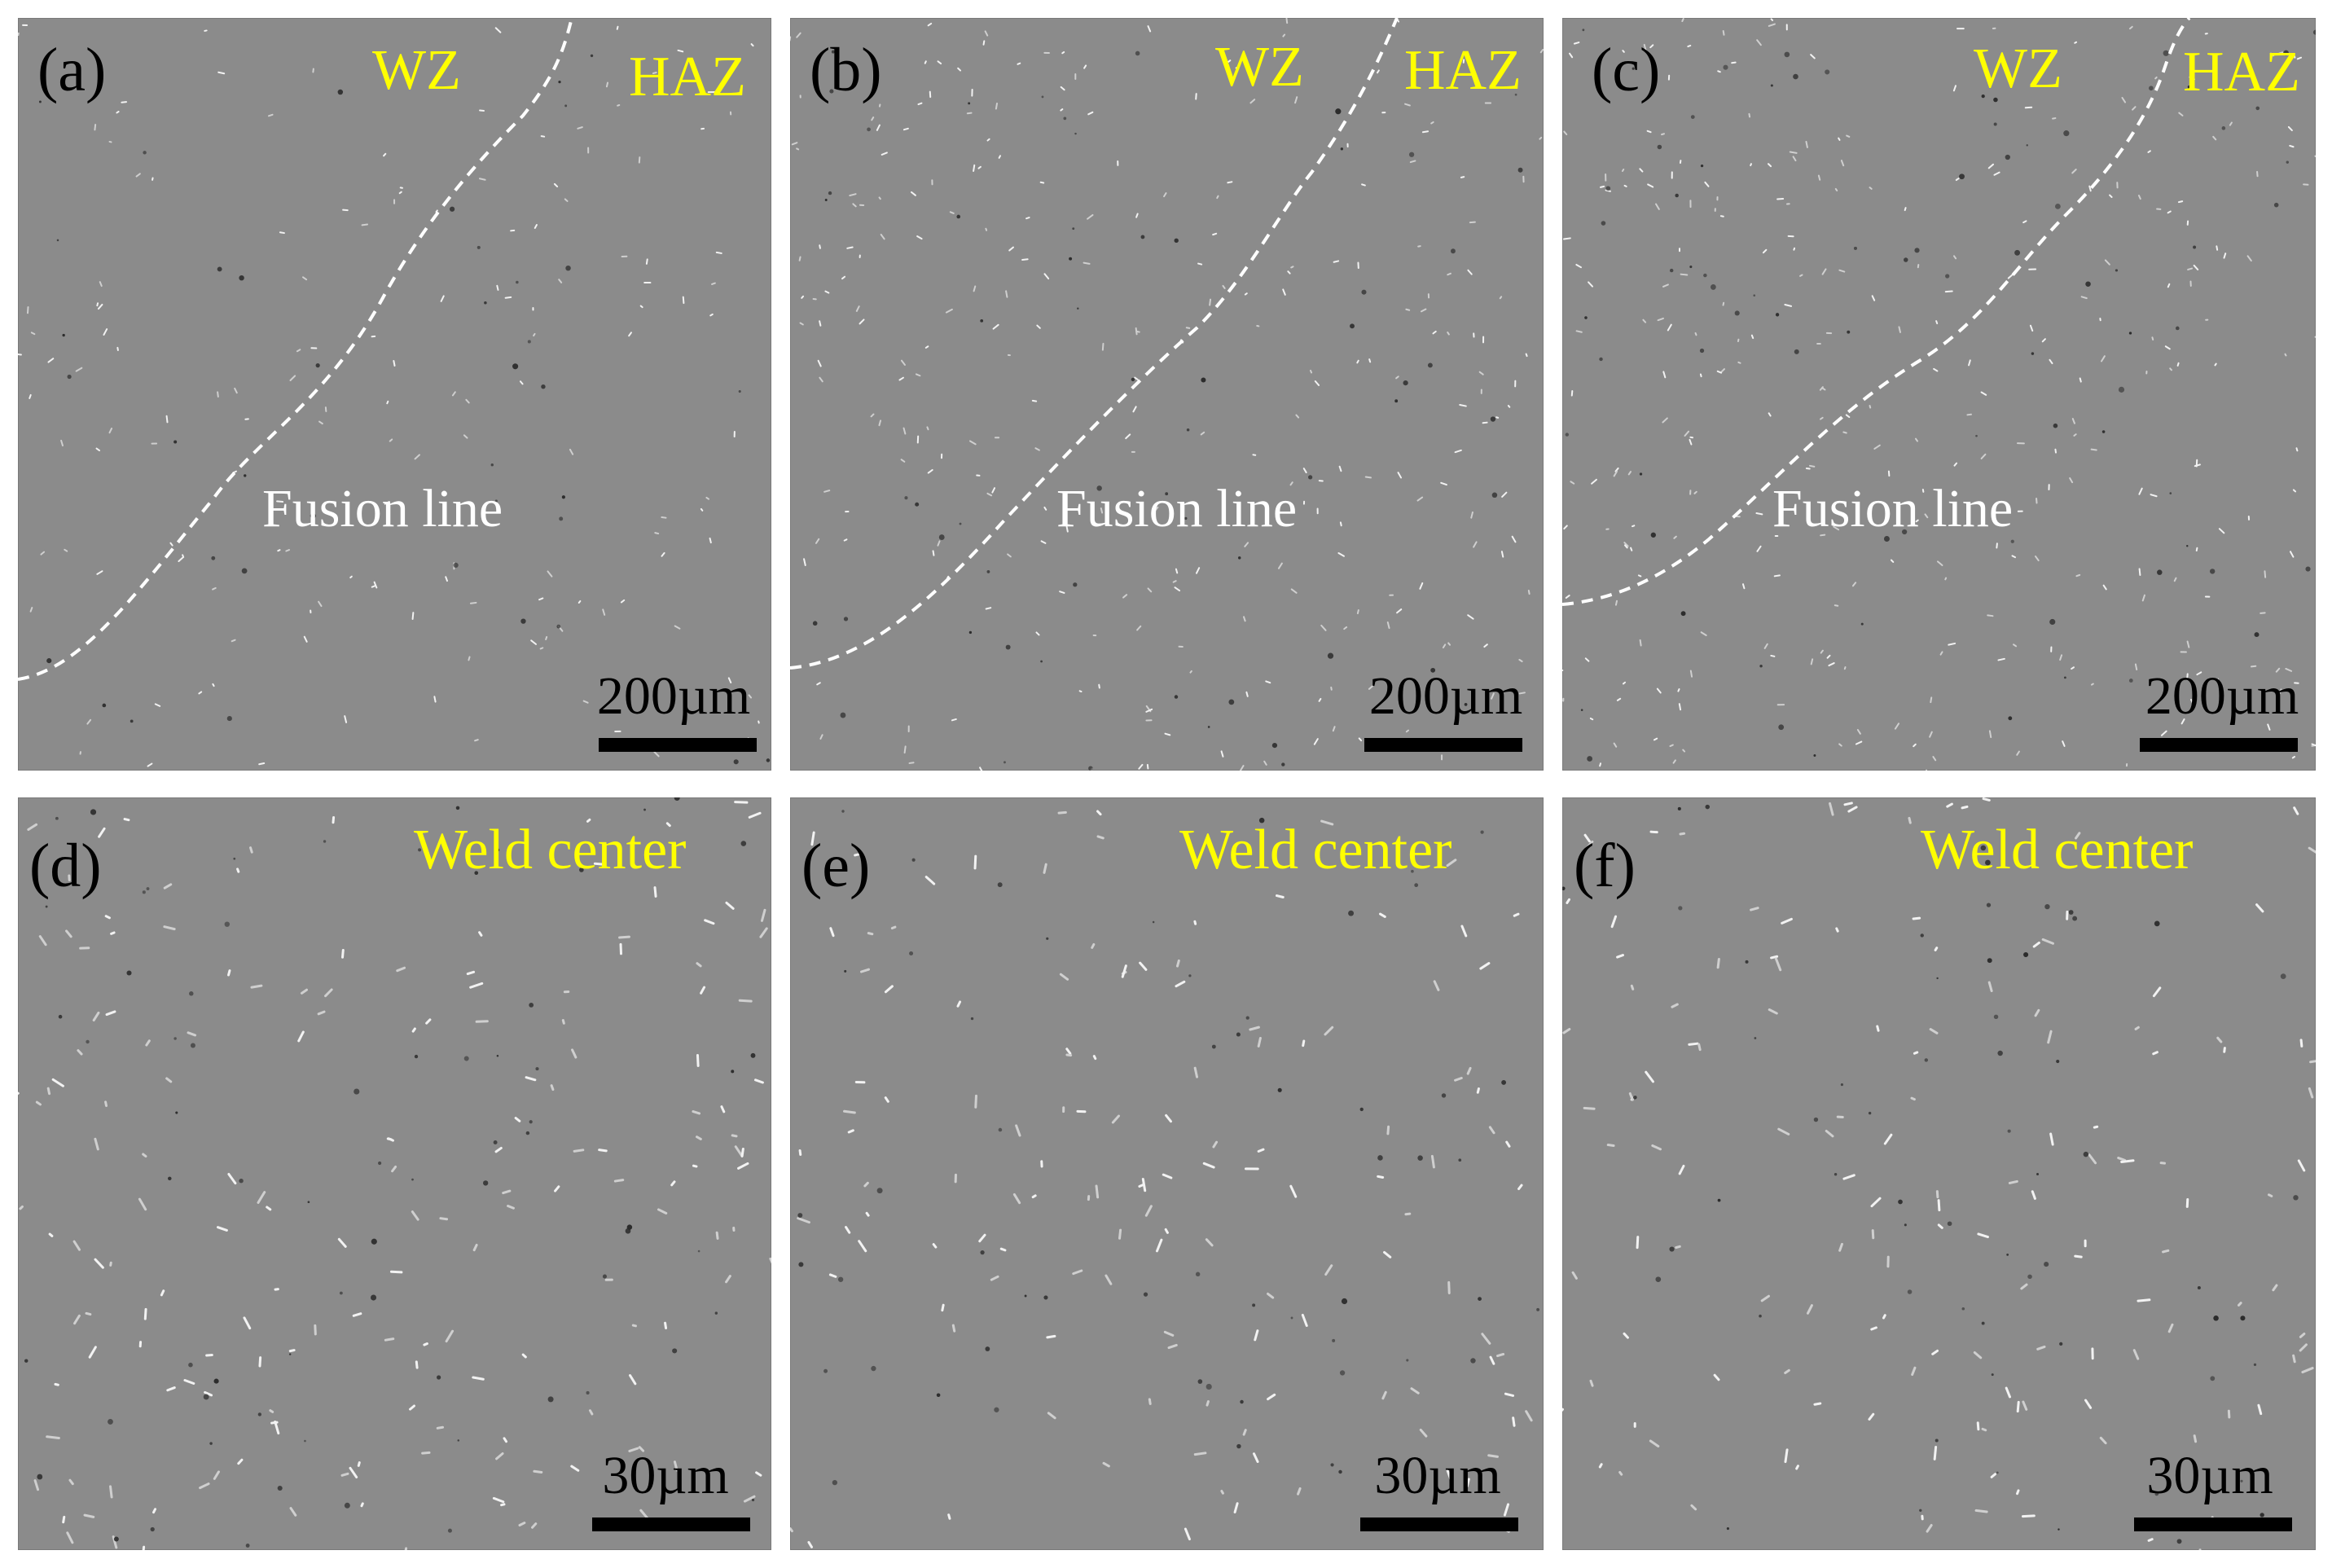 This screenshot has height=1568, width=2332. Describe the element at coordinates (1626, 70) in the screenshot. I see `panel-tag: (c)` at that location.